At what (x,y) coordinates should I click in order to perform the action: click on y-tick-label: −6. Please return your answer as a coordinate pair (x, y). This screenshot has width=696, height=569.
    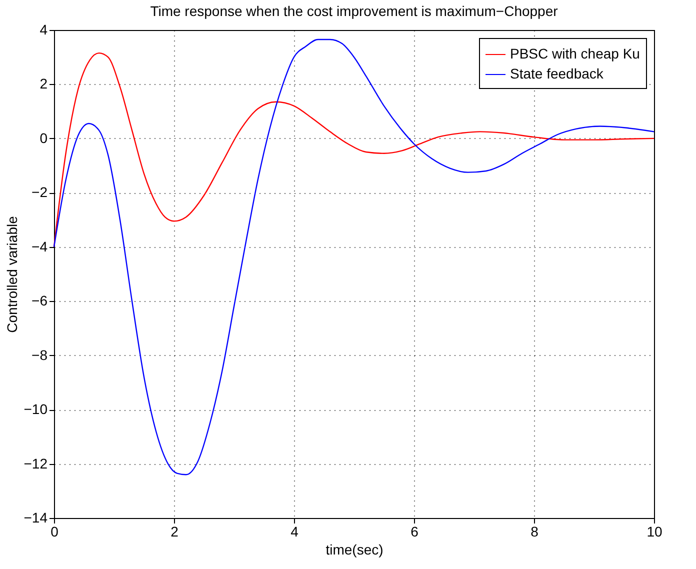
    Looking at the image, I should click on (40, 300).